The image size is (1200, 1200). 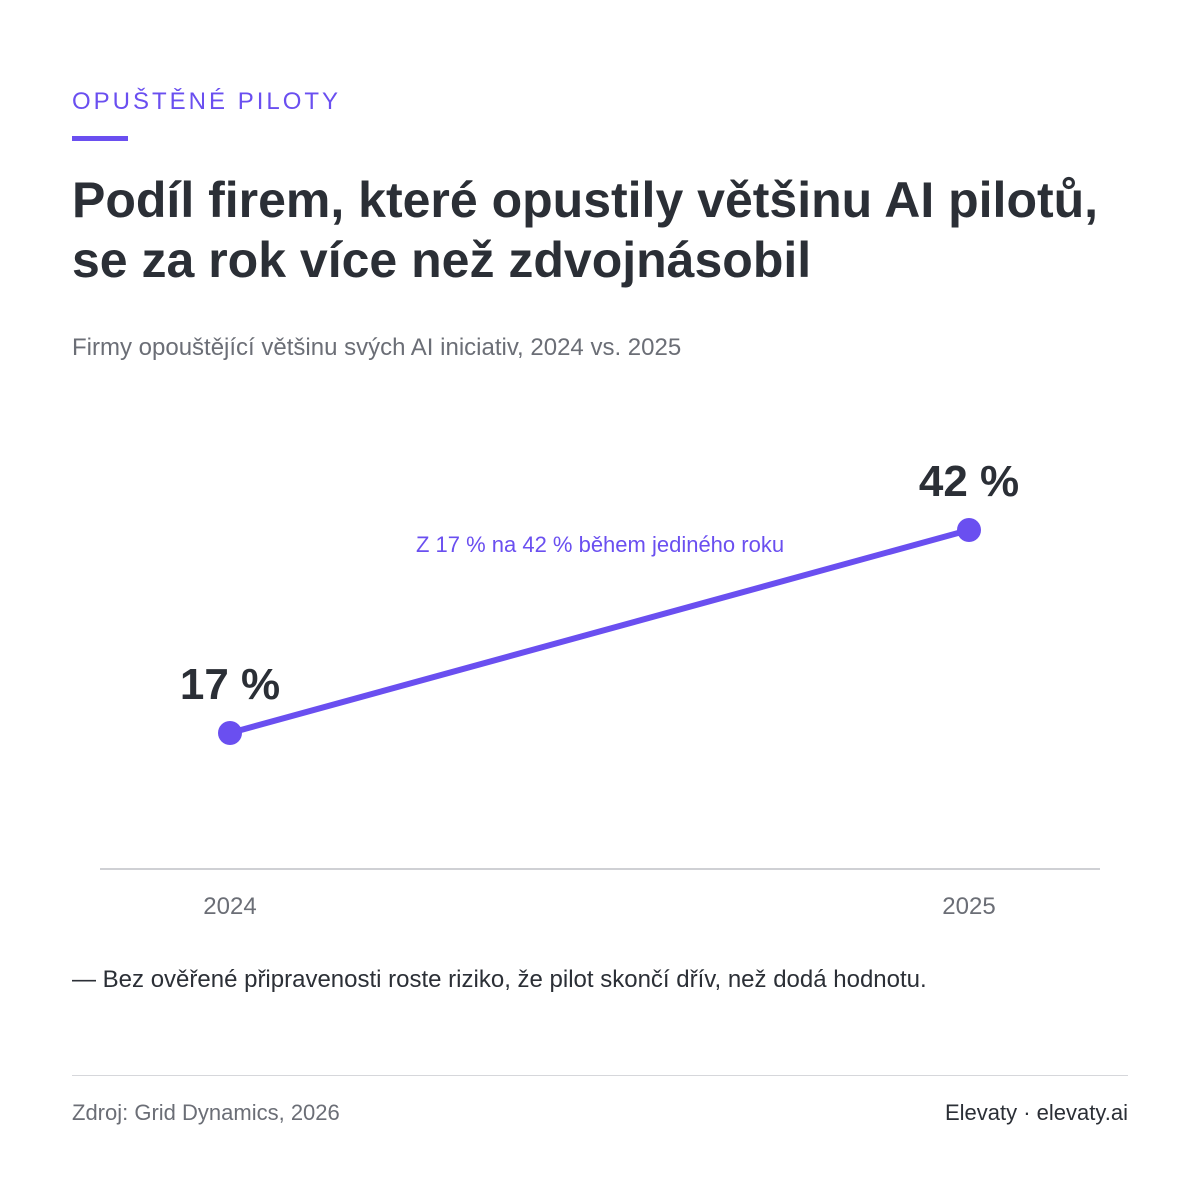 I want to click on x-tick-label-2024: 2024, so click(x=229, y=906).